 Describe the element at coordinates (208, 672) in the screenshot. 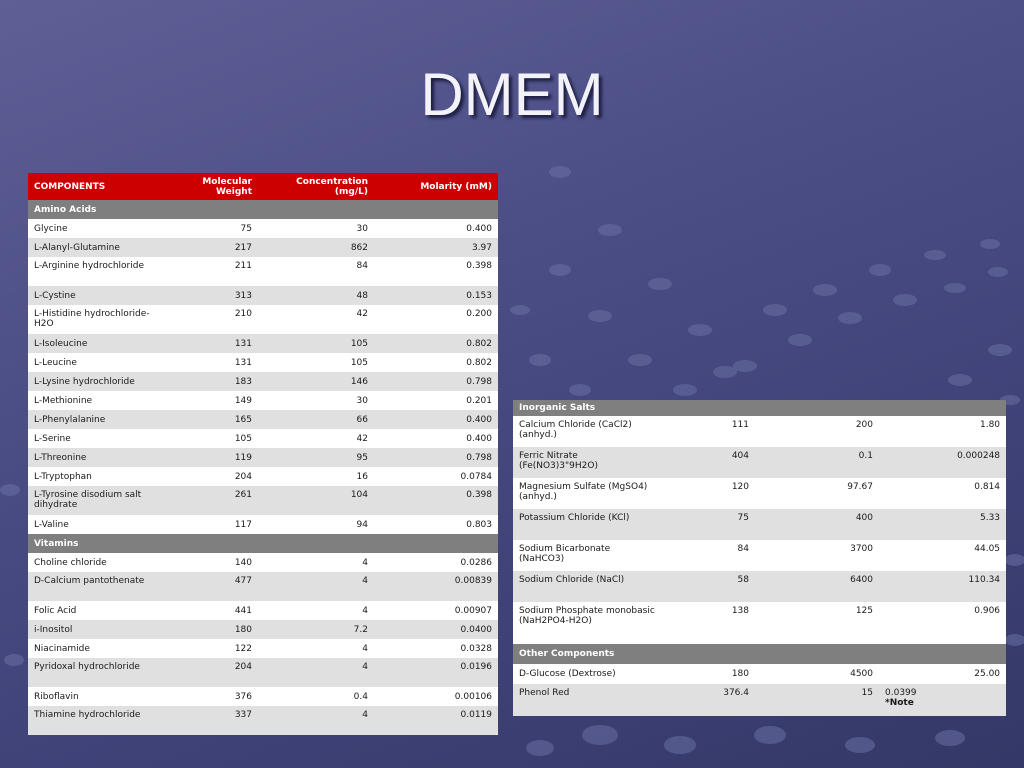

I see `cell-molecular-weight: 204` at that location.